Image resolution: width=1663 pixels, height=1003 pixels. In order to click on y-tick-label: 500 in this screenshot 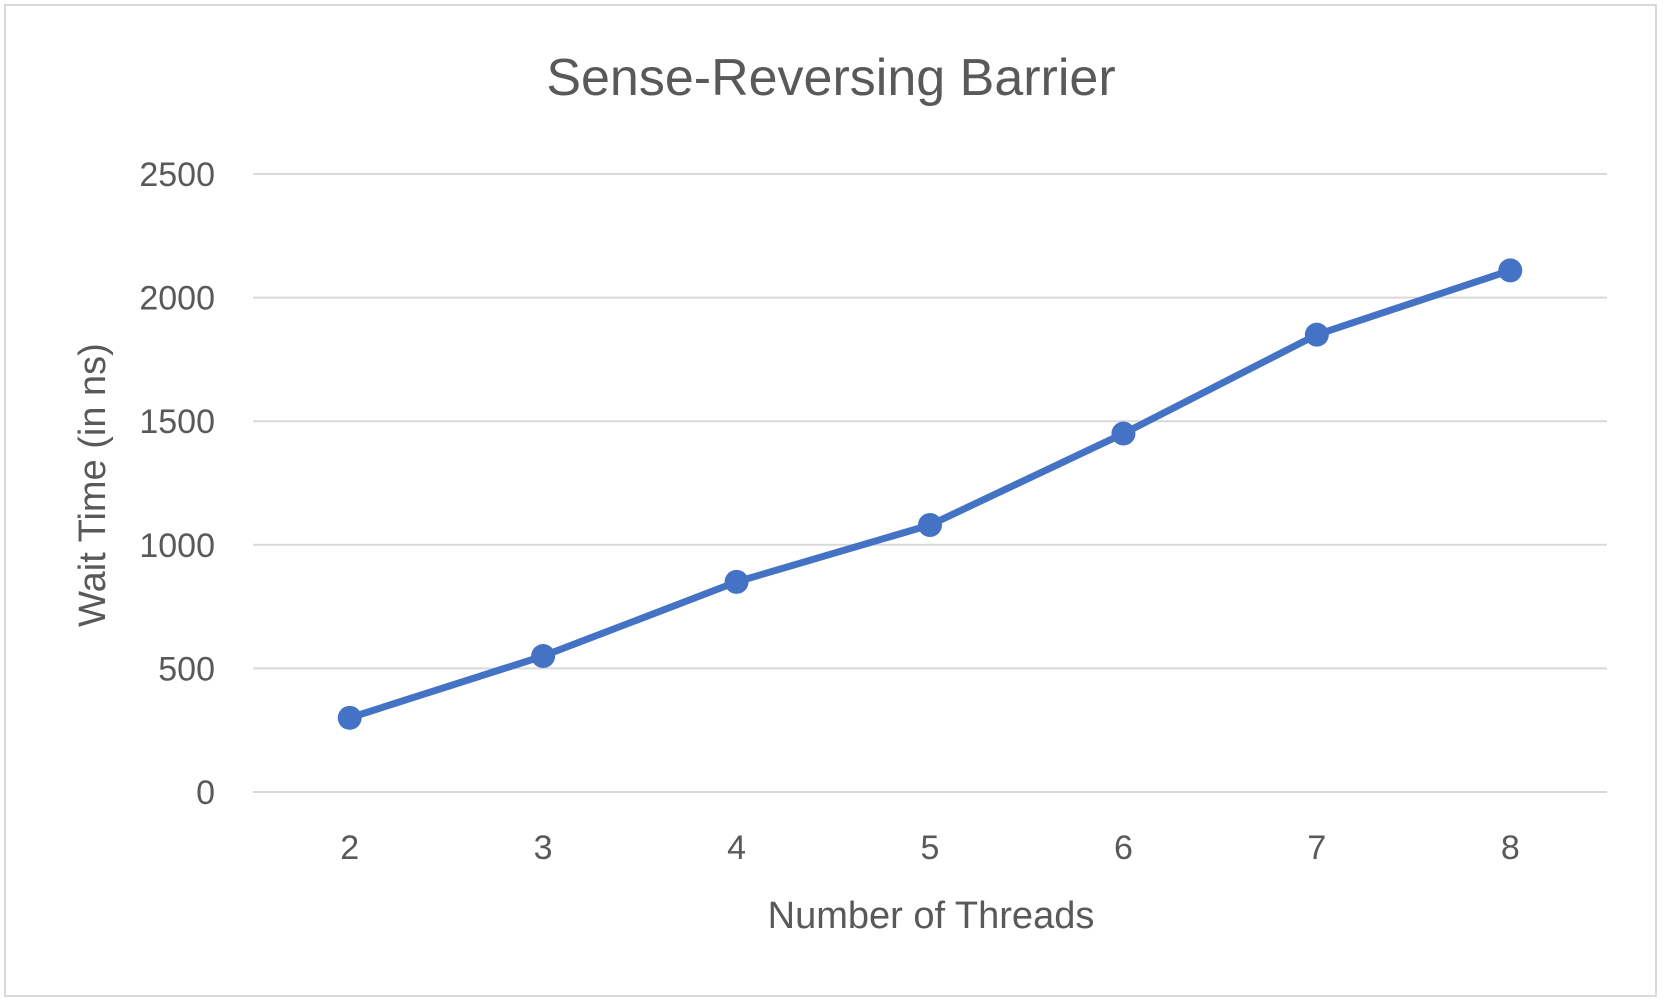, I will do `click(186, 669)`.